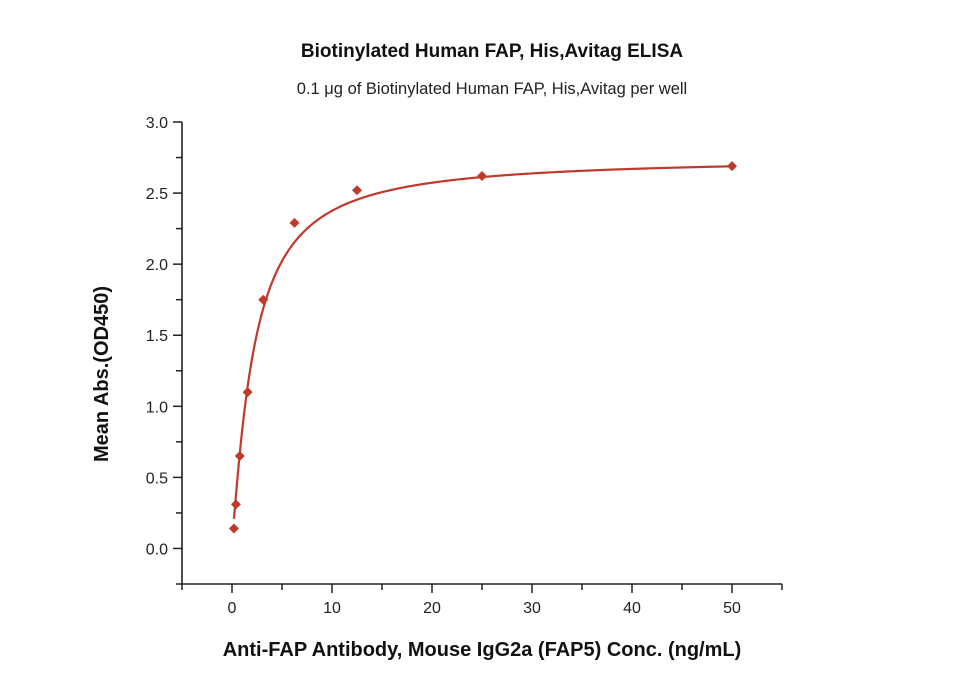 The image size is (959, 685). I want to click on x-tick-label: 50, so click(732, 608).